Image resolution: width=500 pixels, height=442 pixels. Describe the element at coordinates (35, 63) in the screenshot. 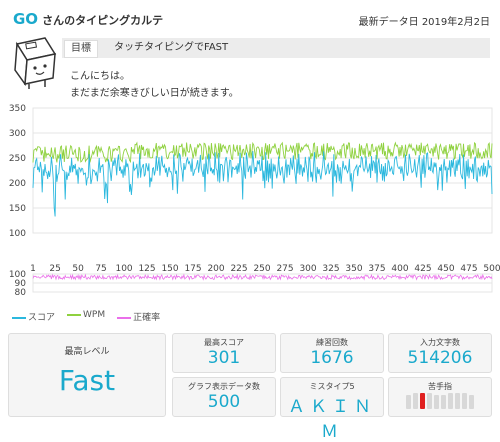

I see `mascot-icon` at that location.